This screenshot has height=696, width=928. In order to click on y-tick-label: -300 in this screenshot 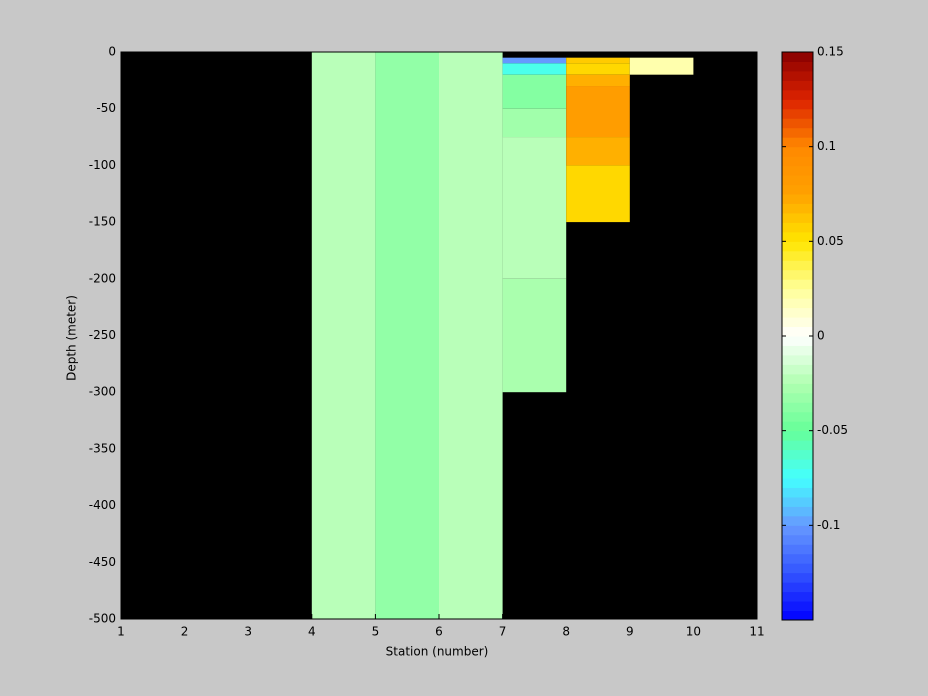, I will do `click(102, 392)`.